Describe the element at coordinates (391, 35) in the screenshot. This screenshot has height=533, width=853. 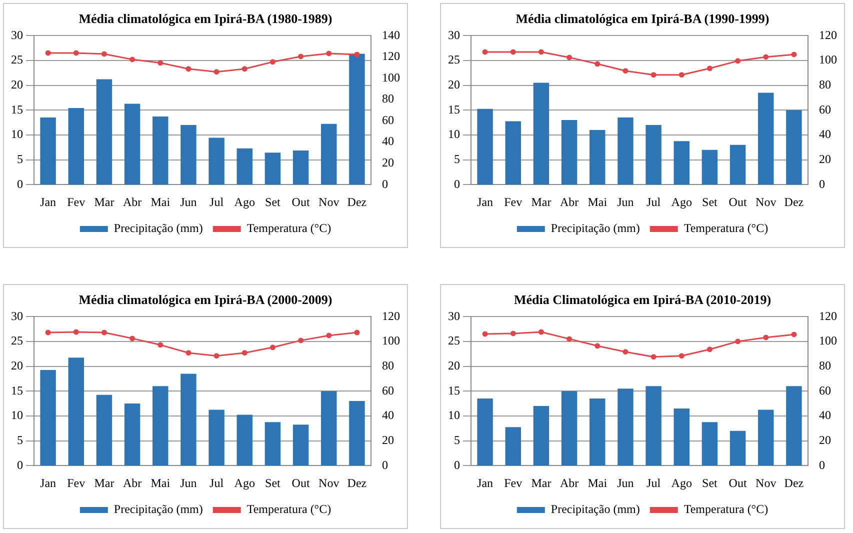
I see `y2-tick-label: 140` at that location.